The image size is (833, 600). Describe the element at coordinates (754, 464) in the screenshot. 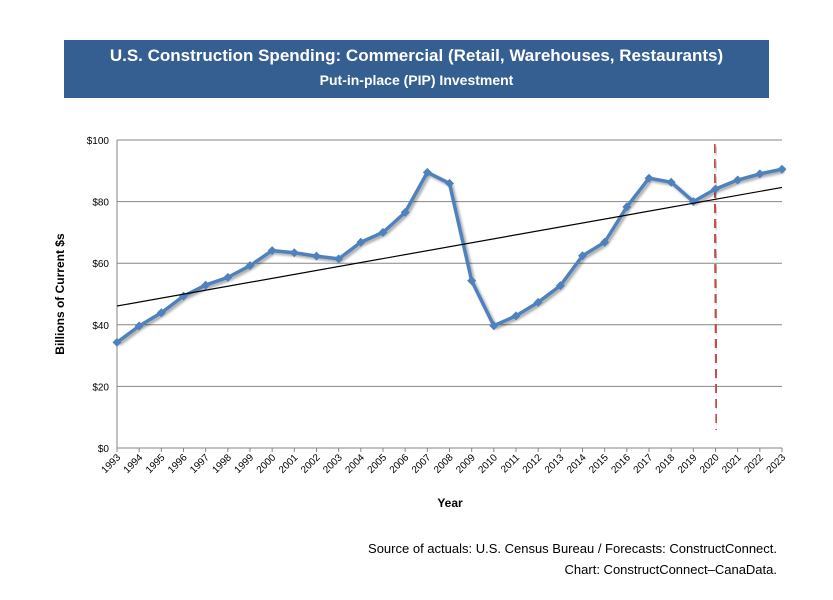

I see `x-tick-label: 2022` at that location.